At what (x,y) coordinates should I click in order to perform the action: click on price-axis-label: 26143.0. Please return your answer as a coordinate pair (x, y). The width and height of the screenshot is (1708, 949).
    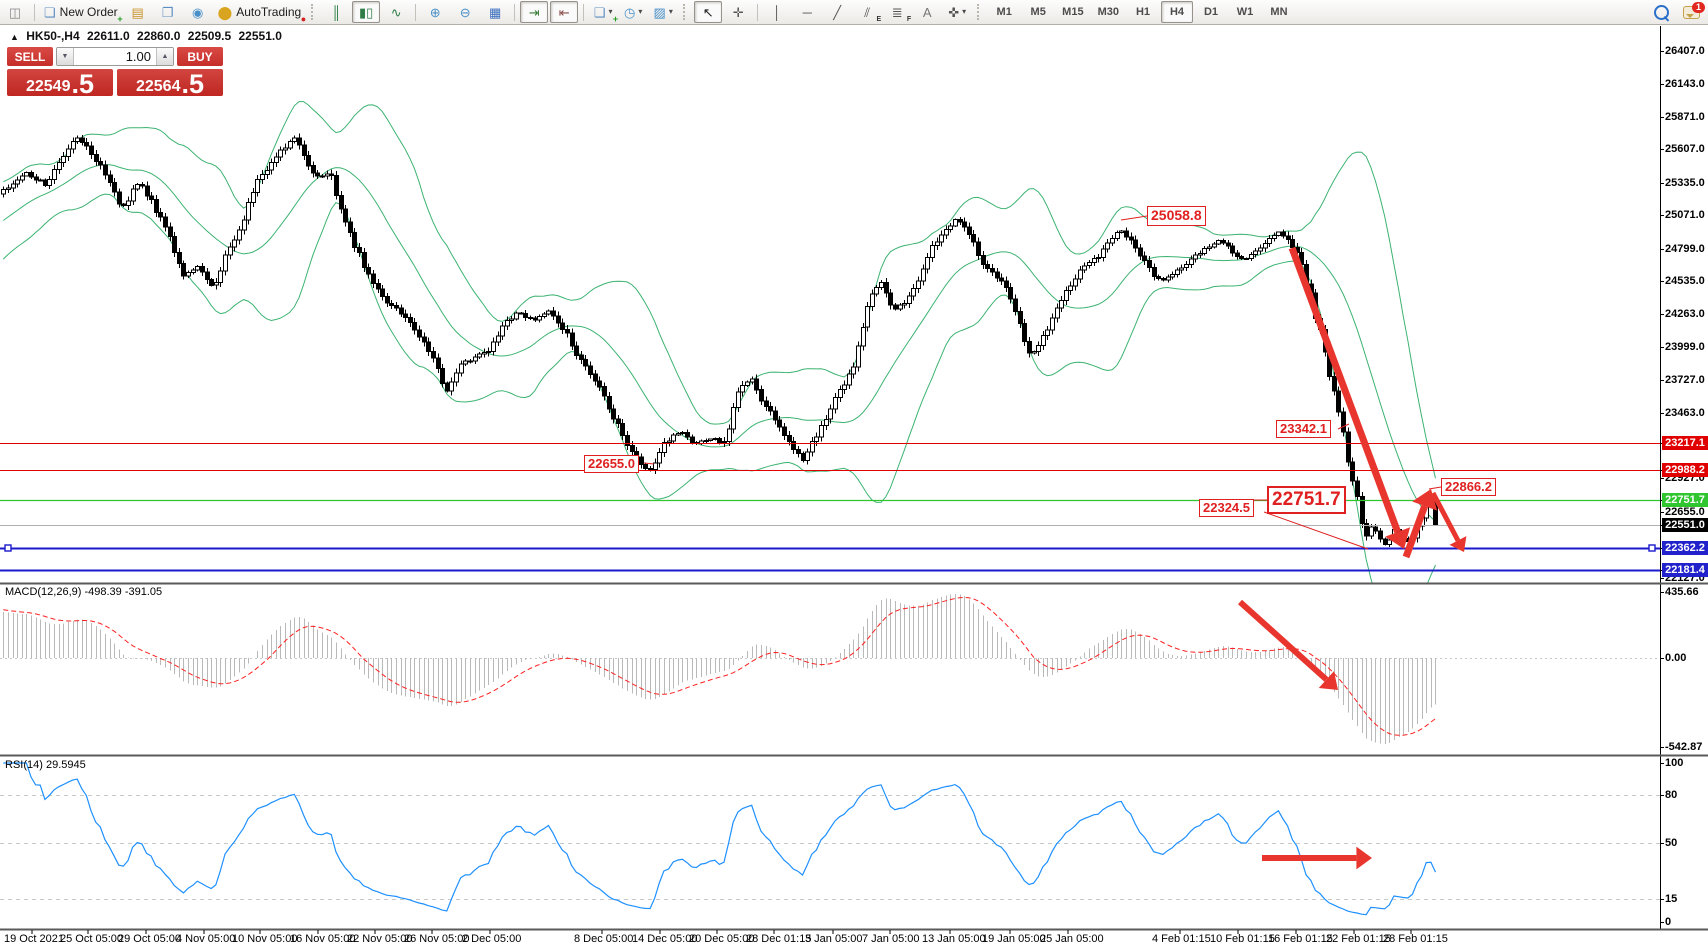
    Looking at the image, I should click on (1685, 84).